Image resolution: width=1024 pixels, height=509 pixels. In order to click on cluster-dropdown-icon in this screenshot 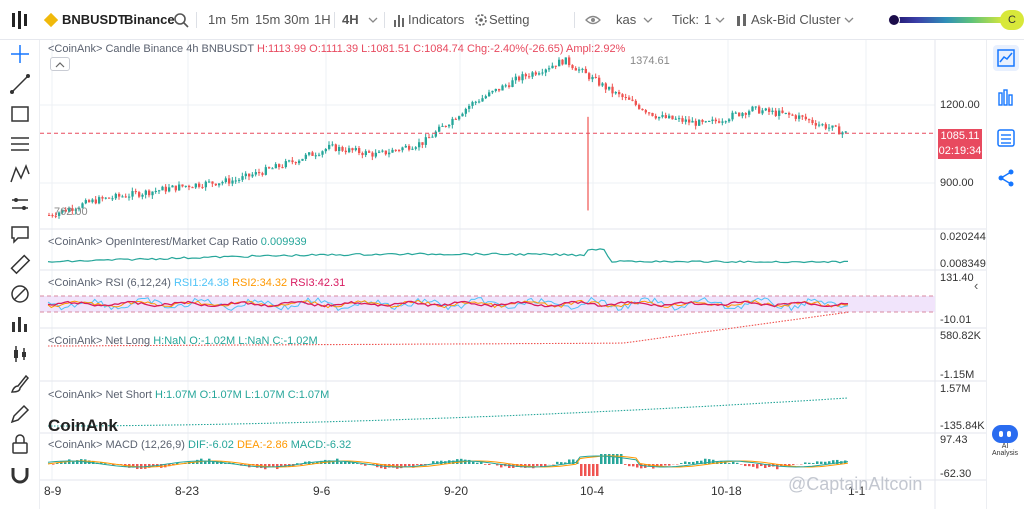, I will do `click(849, 20)`.